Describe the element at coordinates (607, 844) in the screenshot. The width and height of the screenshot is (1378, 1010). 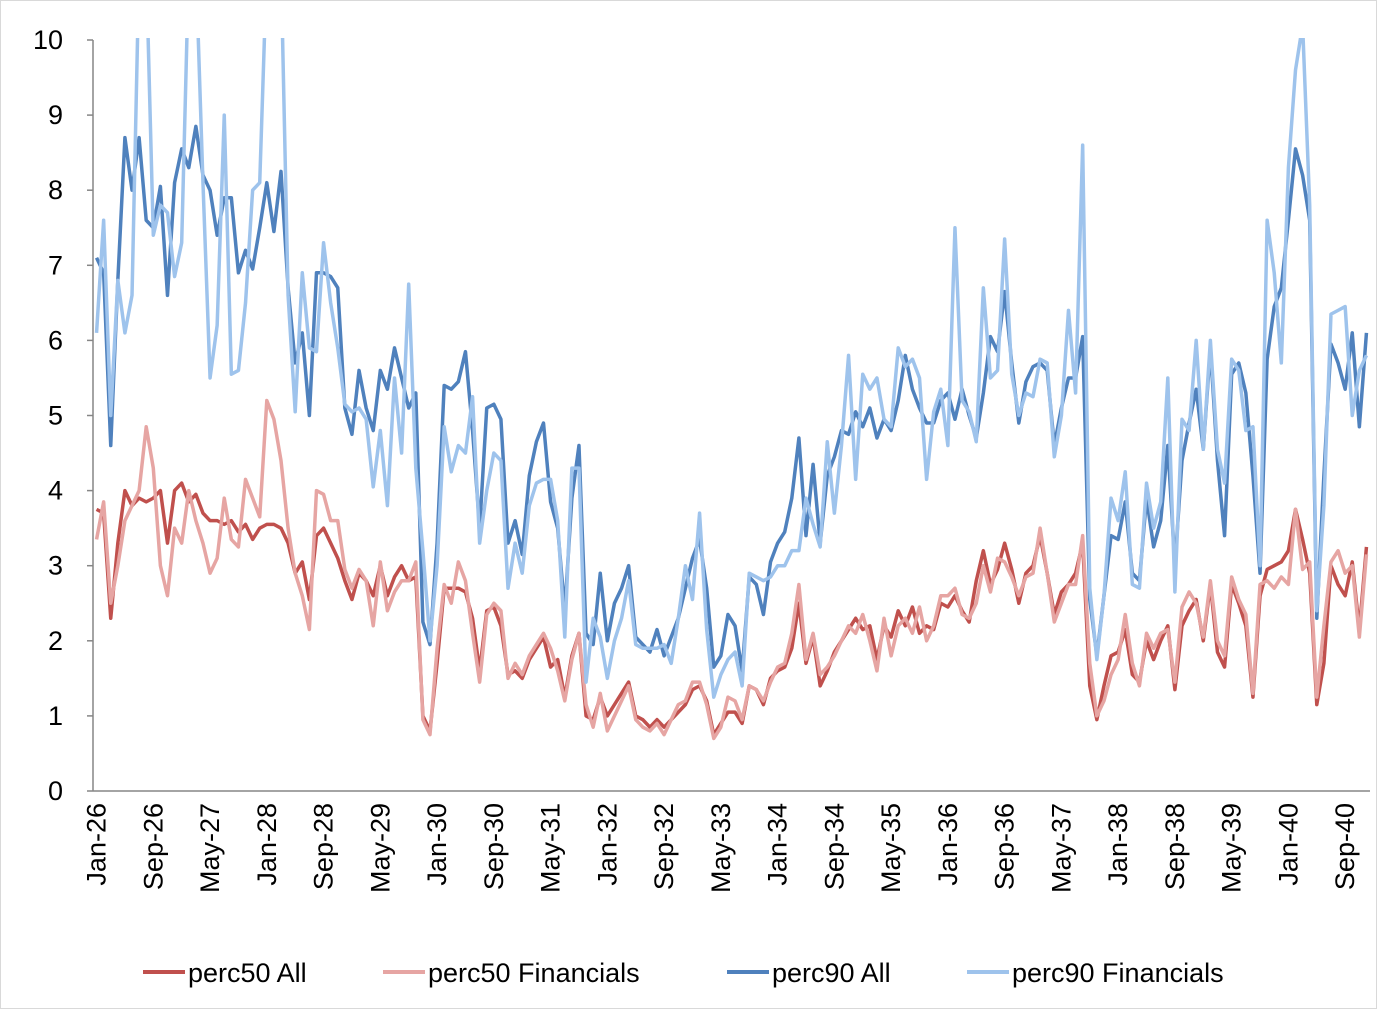
I see `x-tick-label: Jan-32` at that location.